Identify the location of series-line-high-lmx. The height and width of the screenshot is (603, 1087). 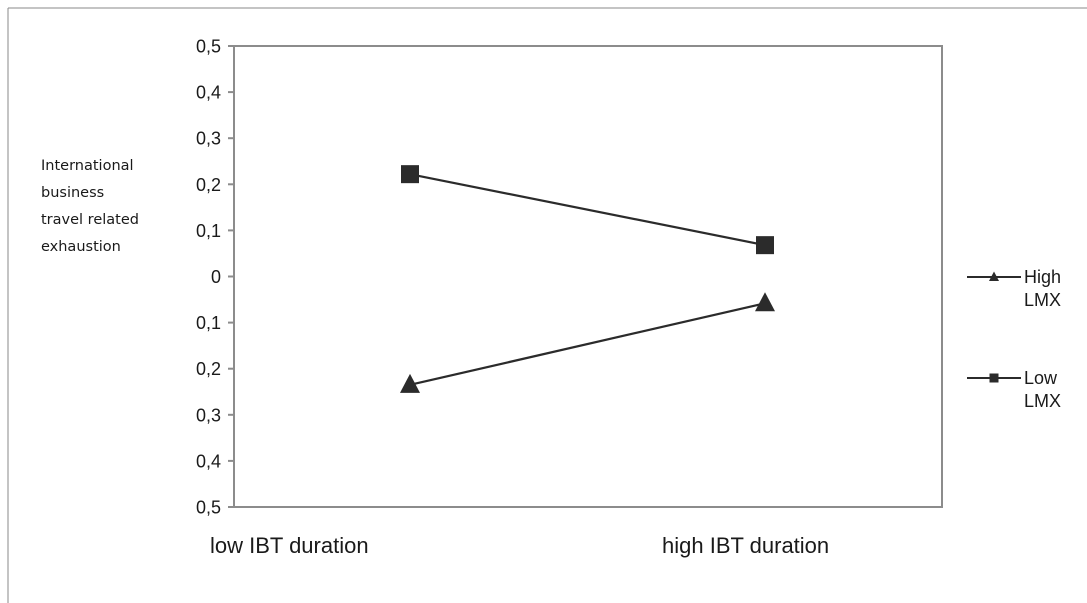
(587, 344).